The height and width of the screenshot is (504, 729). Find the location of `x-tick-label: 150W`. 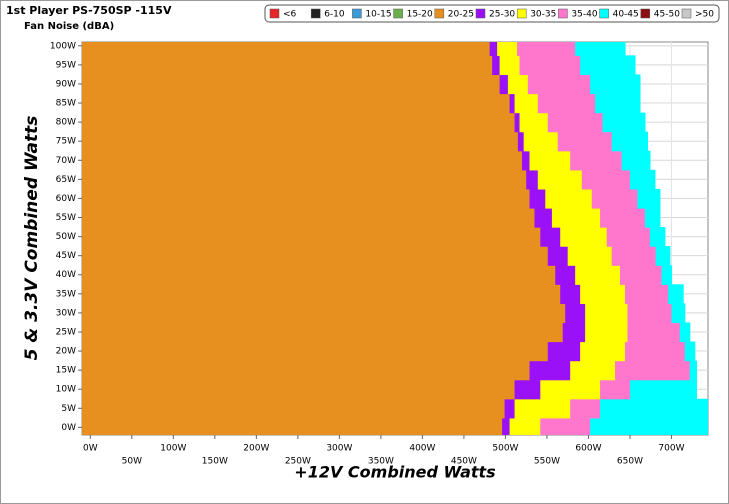

x-tick-label: 150W is located at coordinates (215, 462).